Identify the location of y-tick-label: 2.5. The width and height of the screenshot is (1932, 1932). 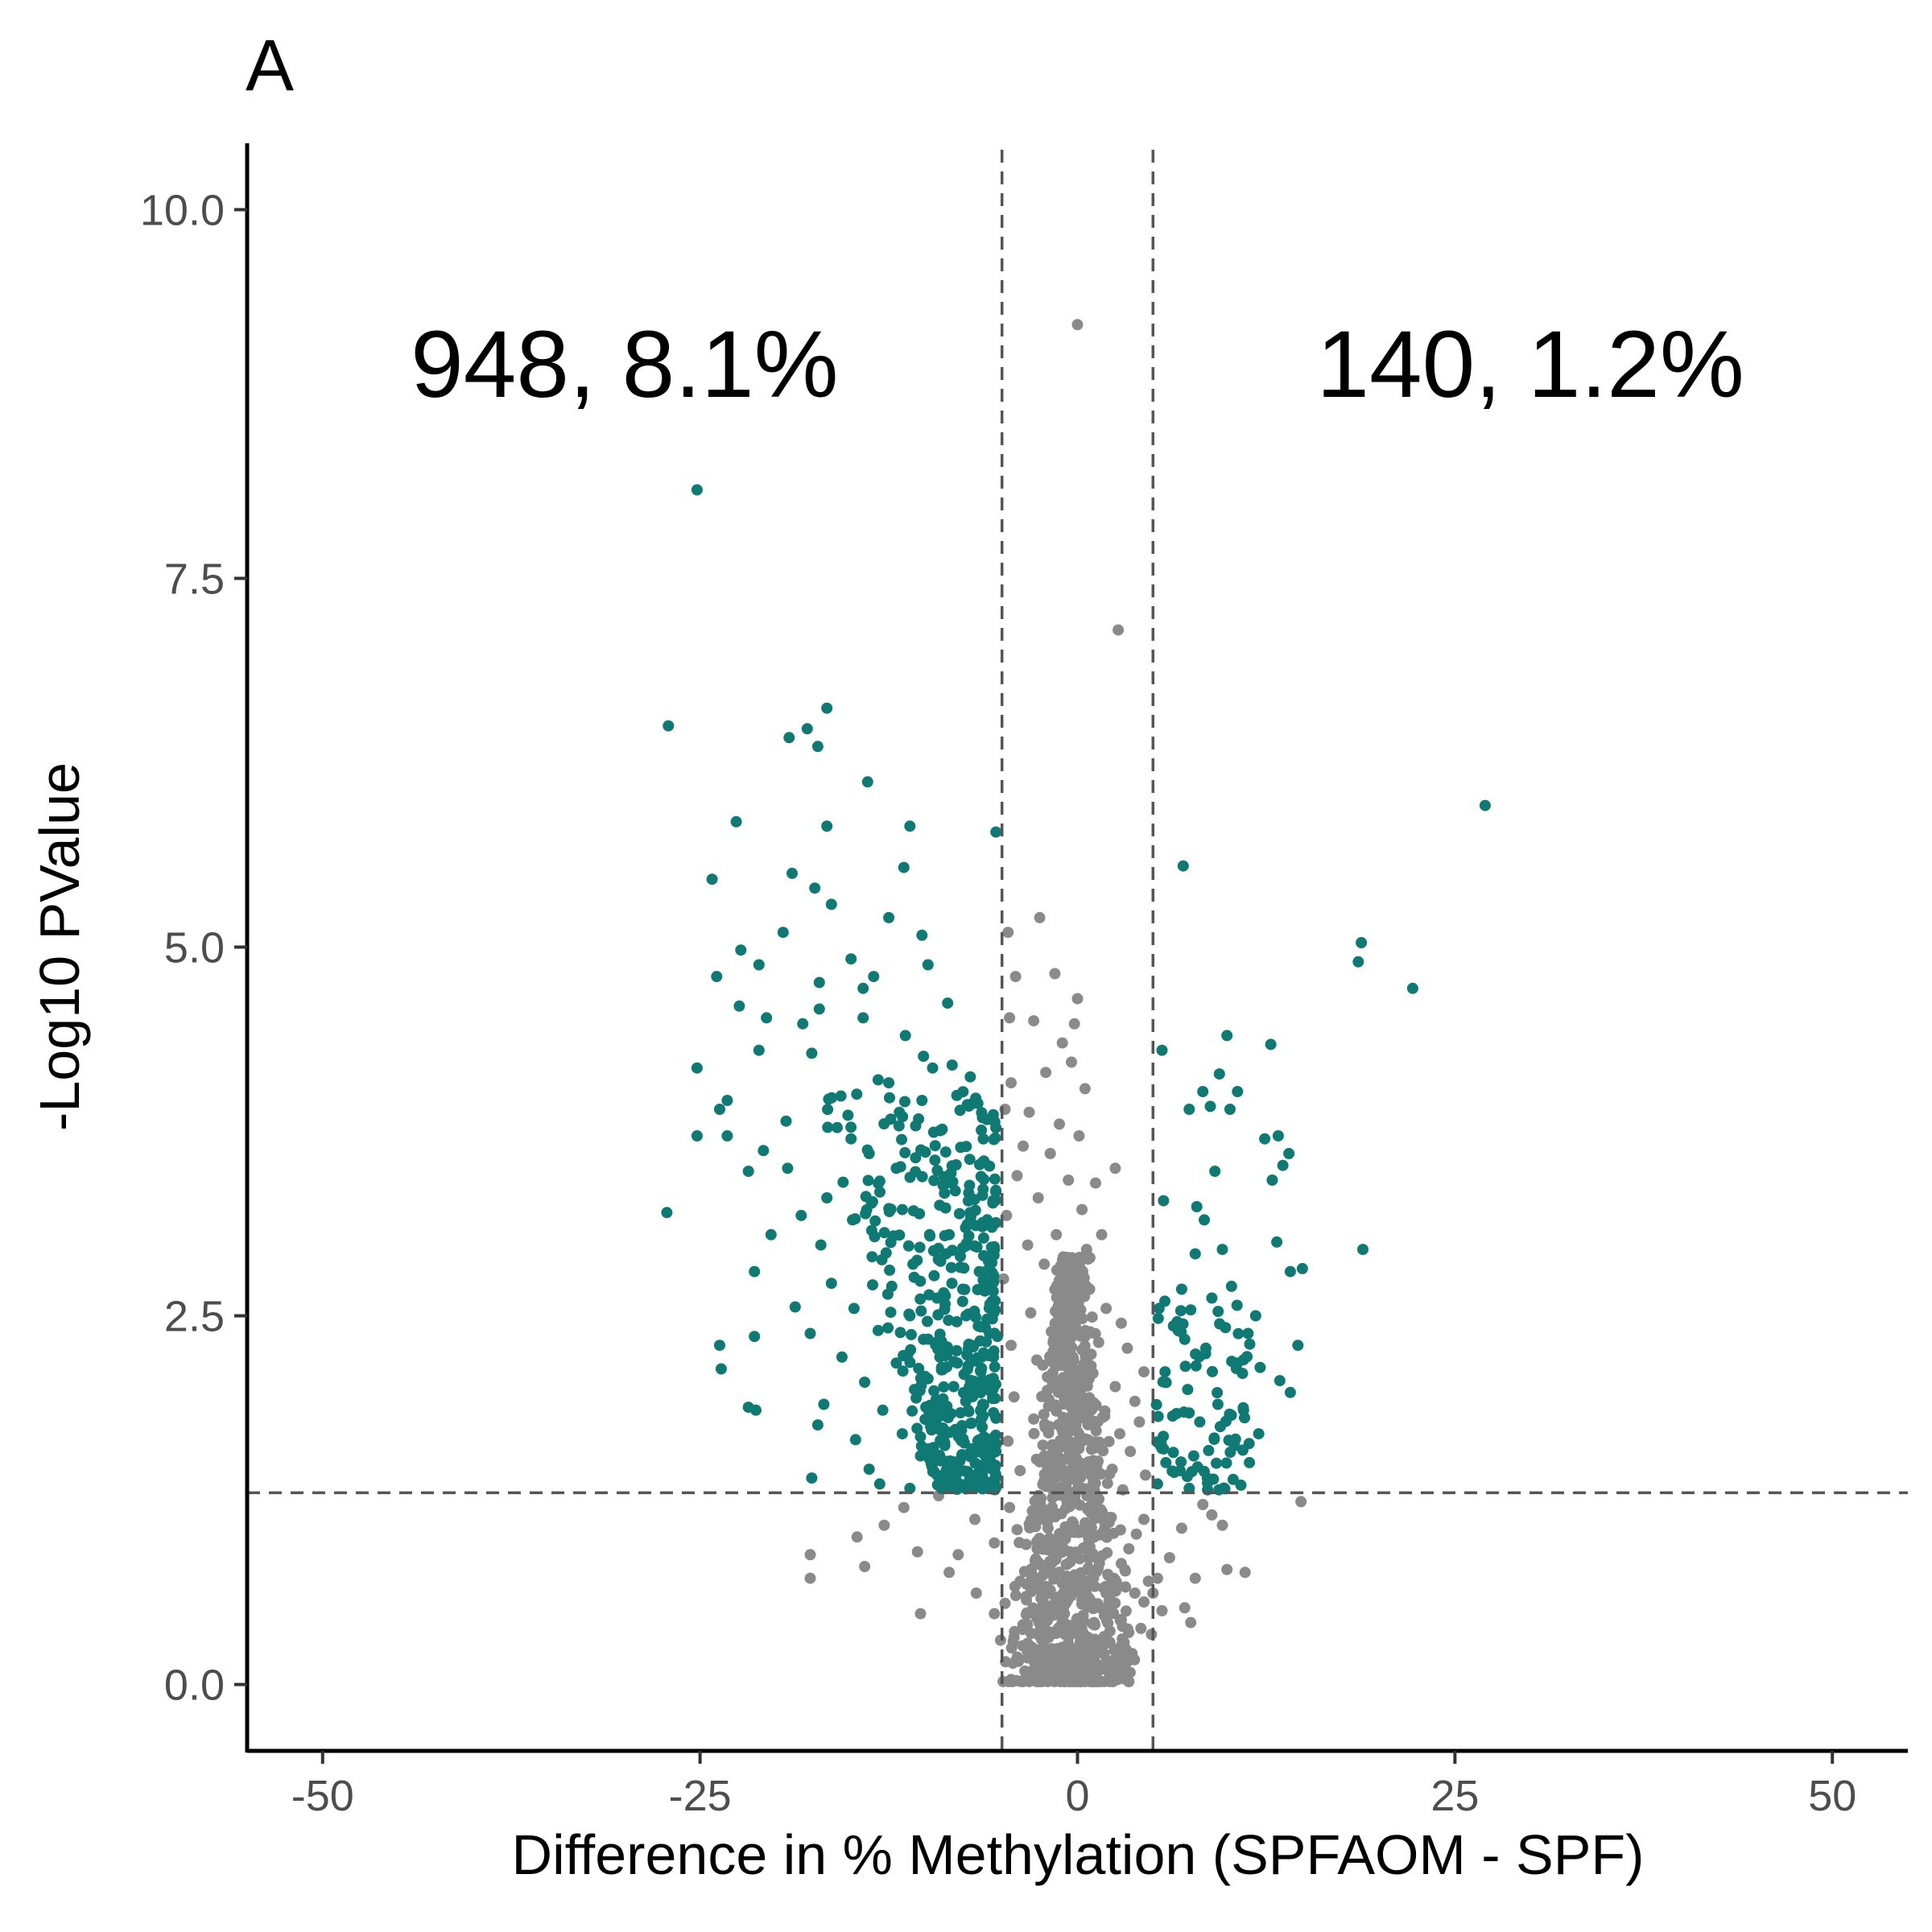
(194, 1317).